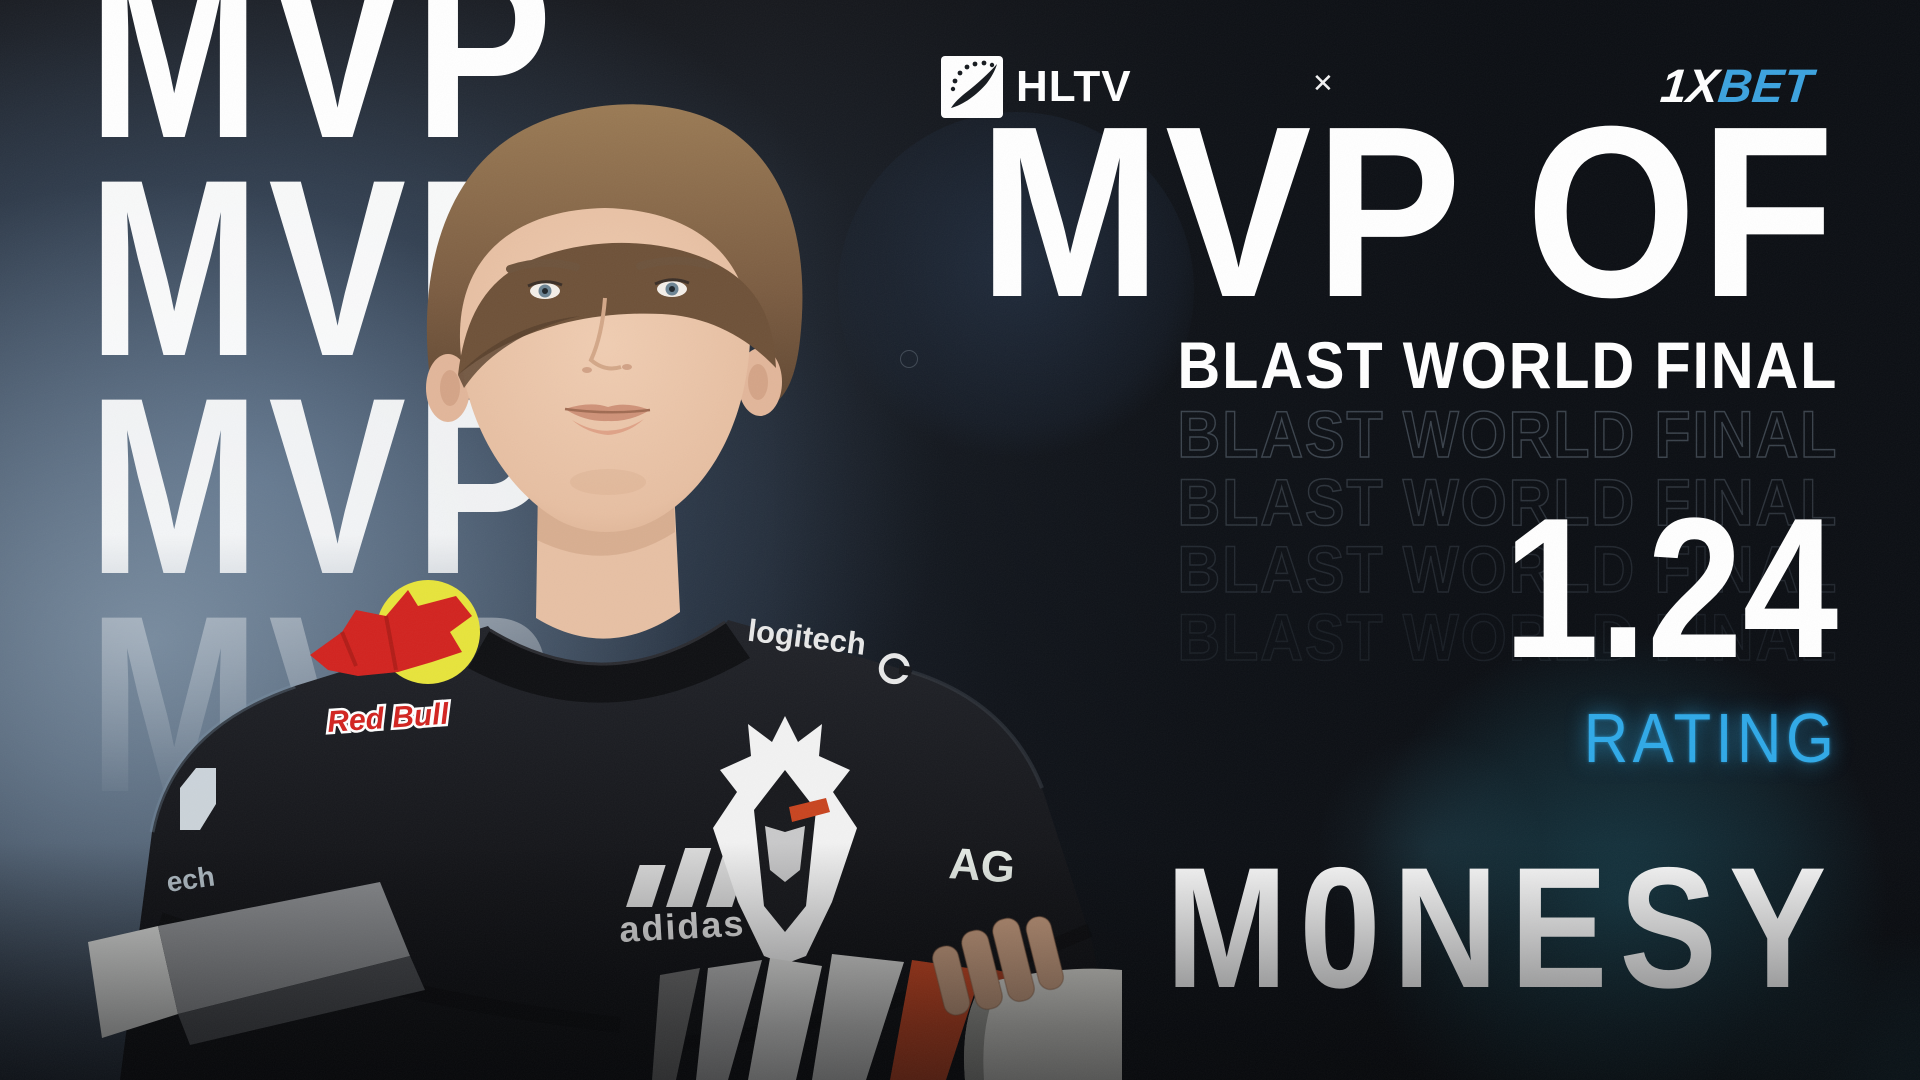  What do you see at coordinates (1074, 86) in the screenshot?
I see `hltv-wordmark: HLTV` at bounding box center [1074, 86].